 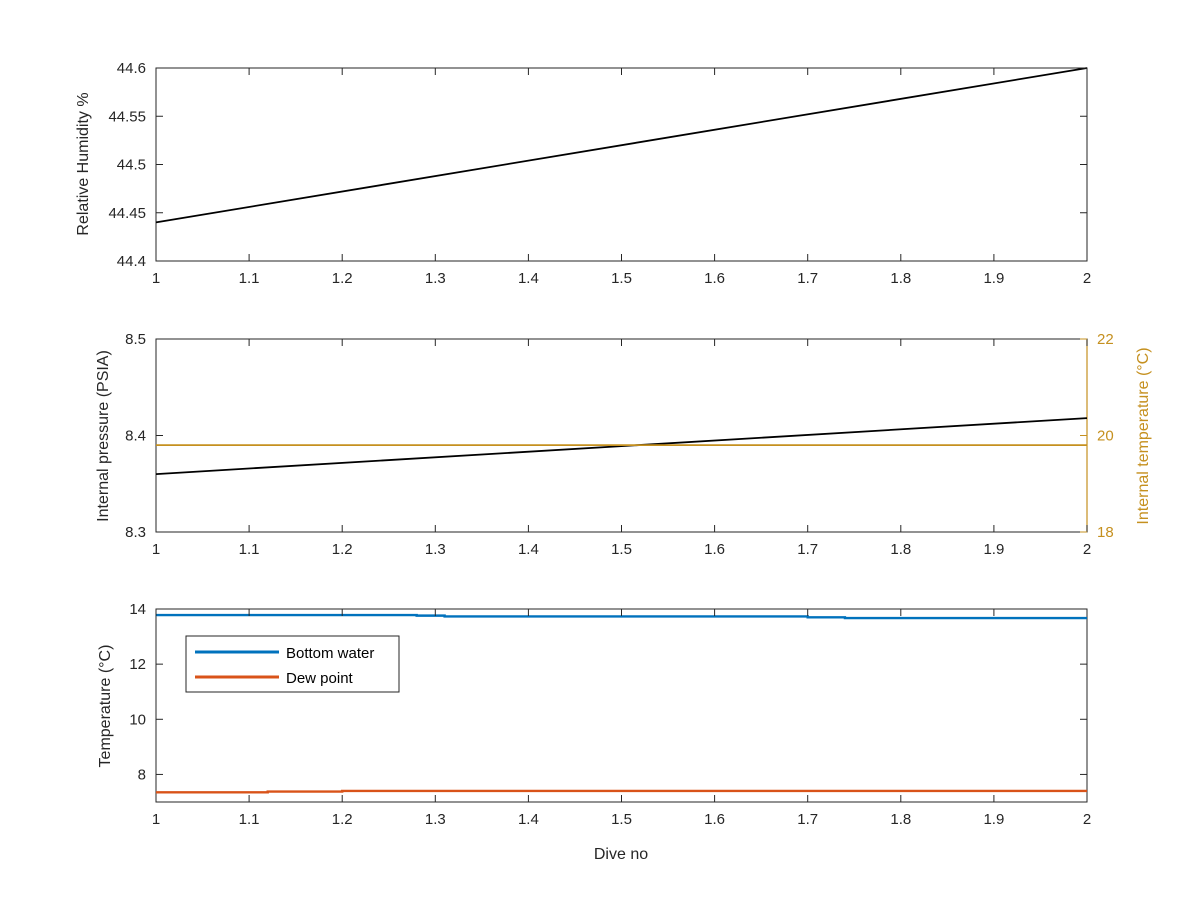 What do you see at coordinates (131, 165) in the screenshot?
I see `y-tick-label: 44.5` at bounding box center [131, 165].